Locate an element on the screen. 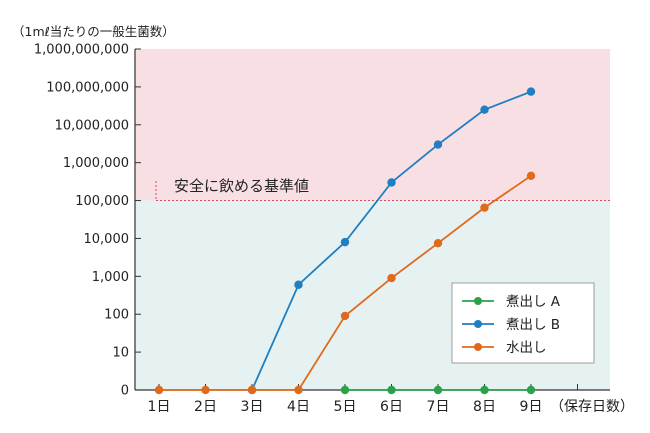 This screenshot has width=650, height=433. threshold-label: 安全に飲める基準値 is located at coordinates (241, 186).